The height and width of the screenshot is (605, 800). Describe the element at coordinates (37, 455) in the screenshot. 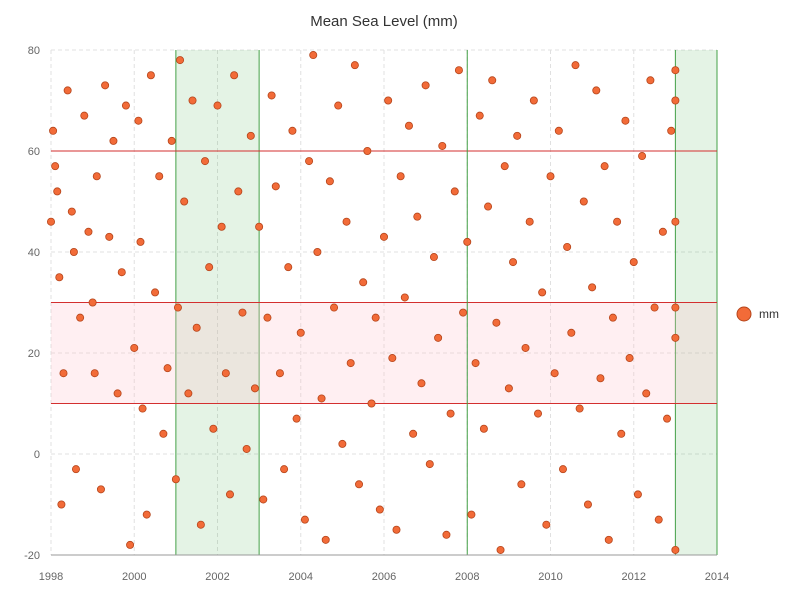

I see `y-tick-label: 0` at that location.